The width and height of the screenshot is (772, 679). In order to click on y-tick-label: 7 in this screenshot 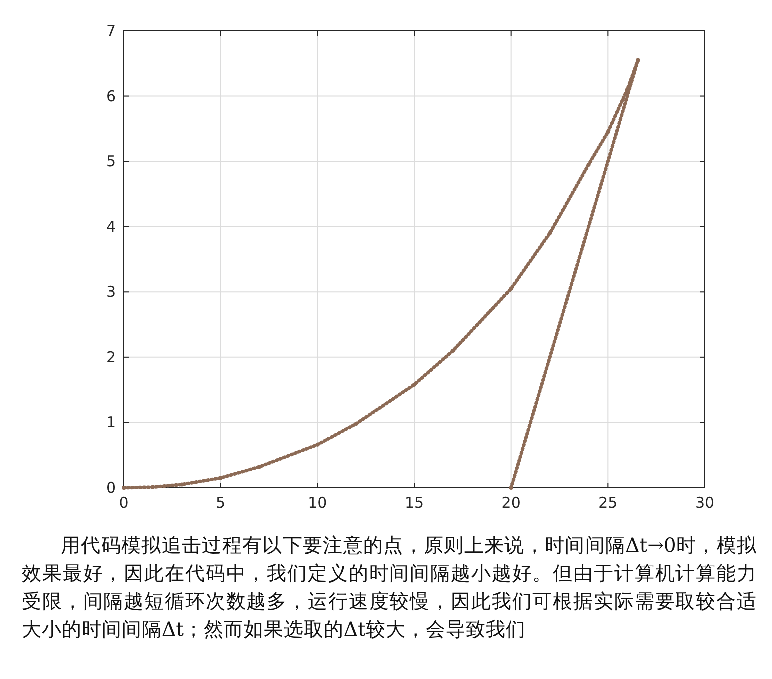, I will do `click(111, 31)`.